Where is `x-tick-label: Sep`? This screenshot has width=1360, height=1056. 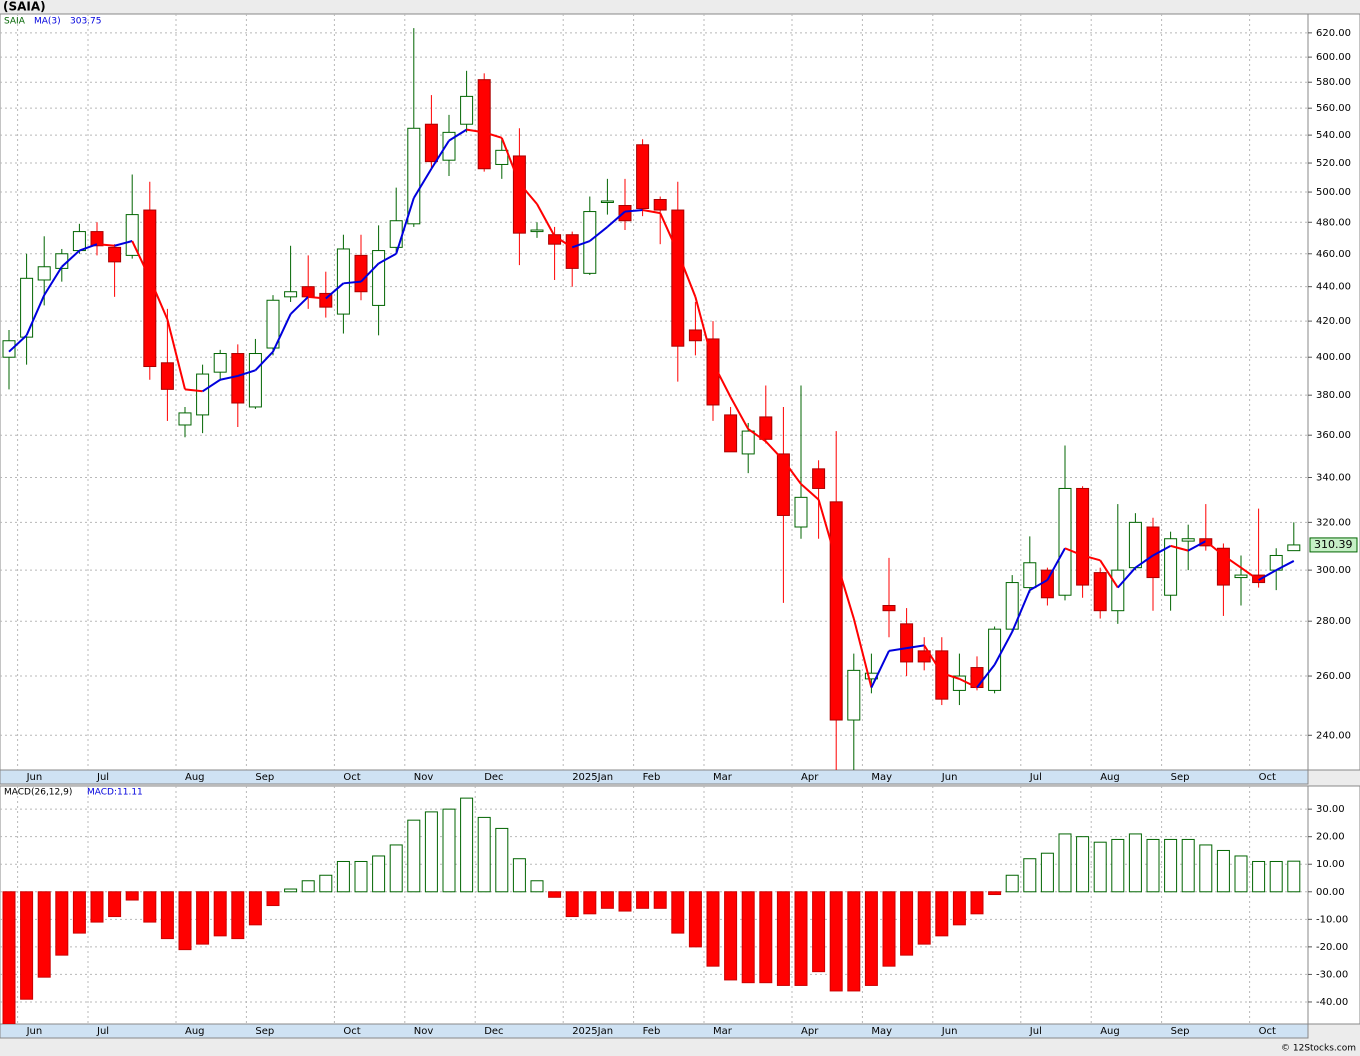 x-tick-label: Sep is located at coordinates (1180, 1031).